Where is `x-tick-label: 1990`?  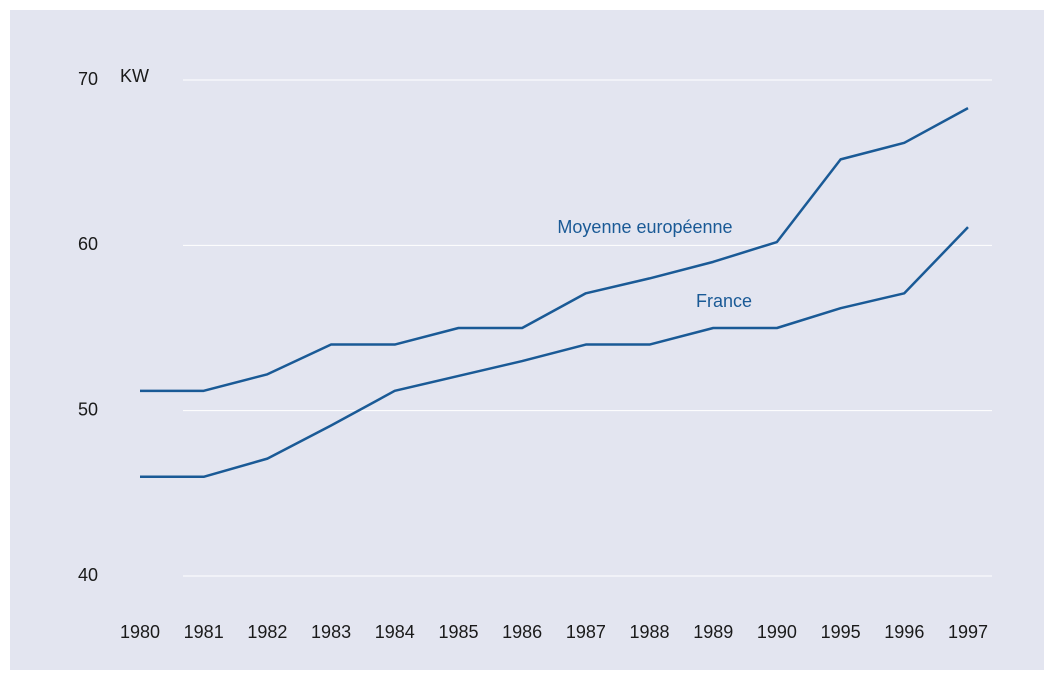 x-tick-label: 1990 is located at coordinates (777, 632).